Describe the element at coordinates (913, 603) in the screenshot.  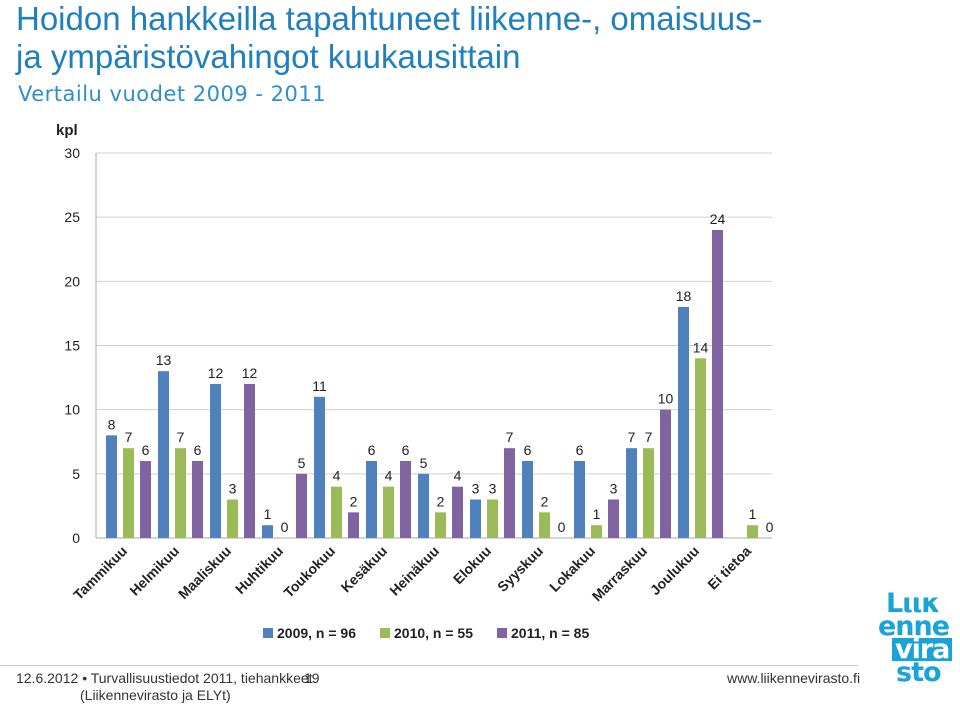
I see `logo-line-1: Lιικ` at that location.